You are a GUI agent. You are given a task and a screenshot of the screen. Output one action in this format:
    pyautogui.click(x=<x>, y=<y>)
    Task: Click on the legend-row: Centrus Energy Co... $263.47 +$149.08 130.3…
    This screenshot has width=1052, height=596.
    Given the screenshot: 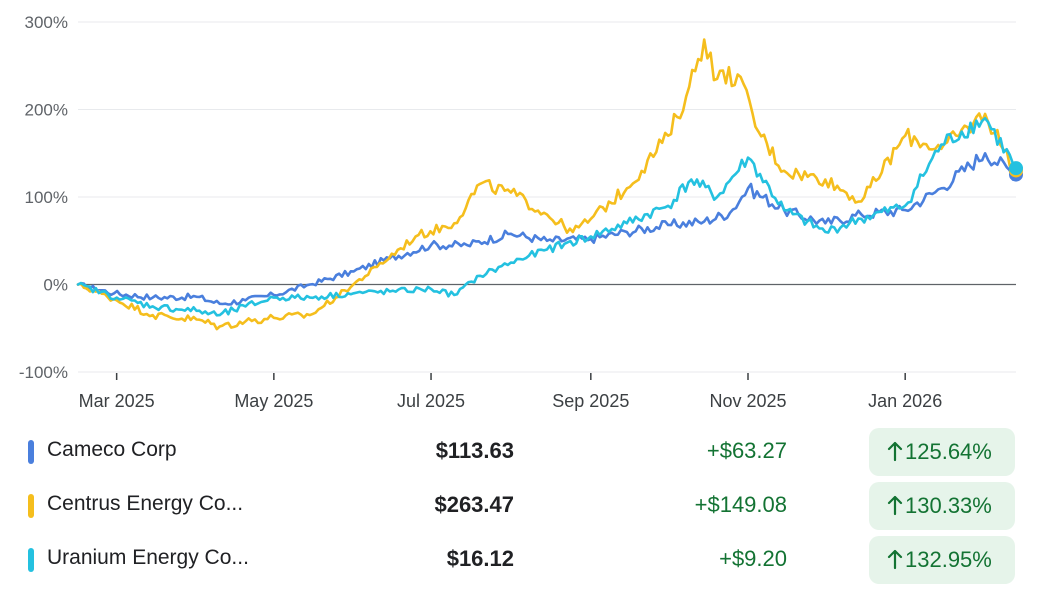 What is the action you would take?
    pyautogui.click(x=526, y=506)
    